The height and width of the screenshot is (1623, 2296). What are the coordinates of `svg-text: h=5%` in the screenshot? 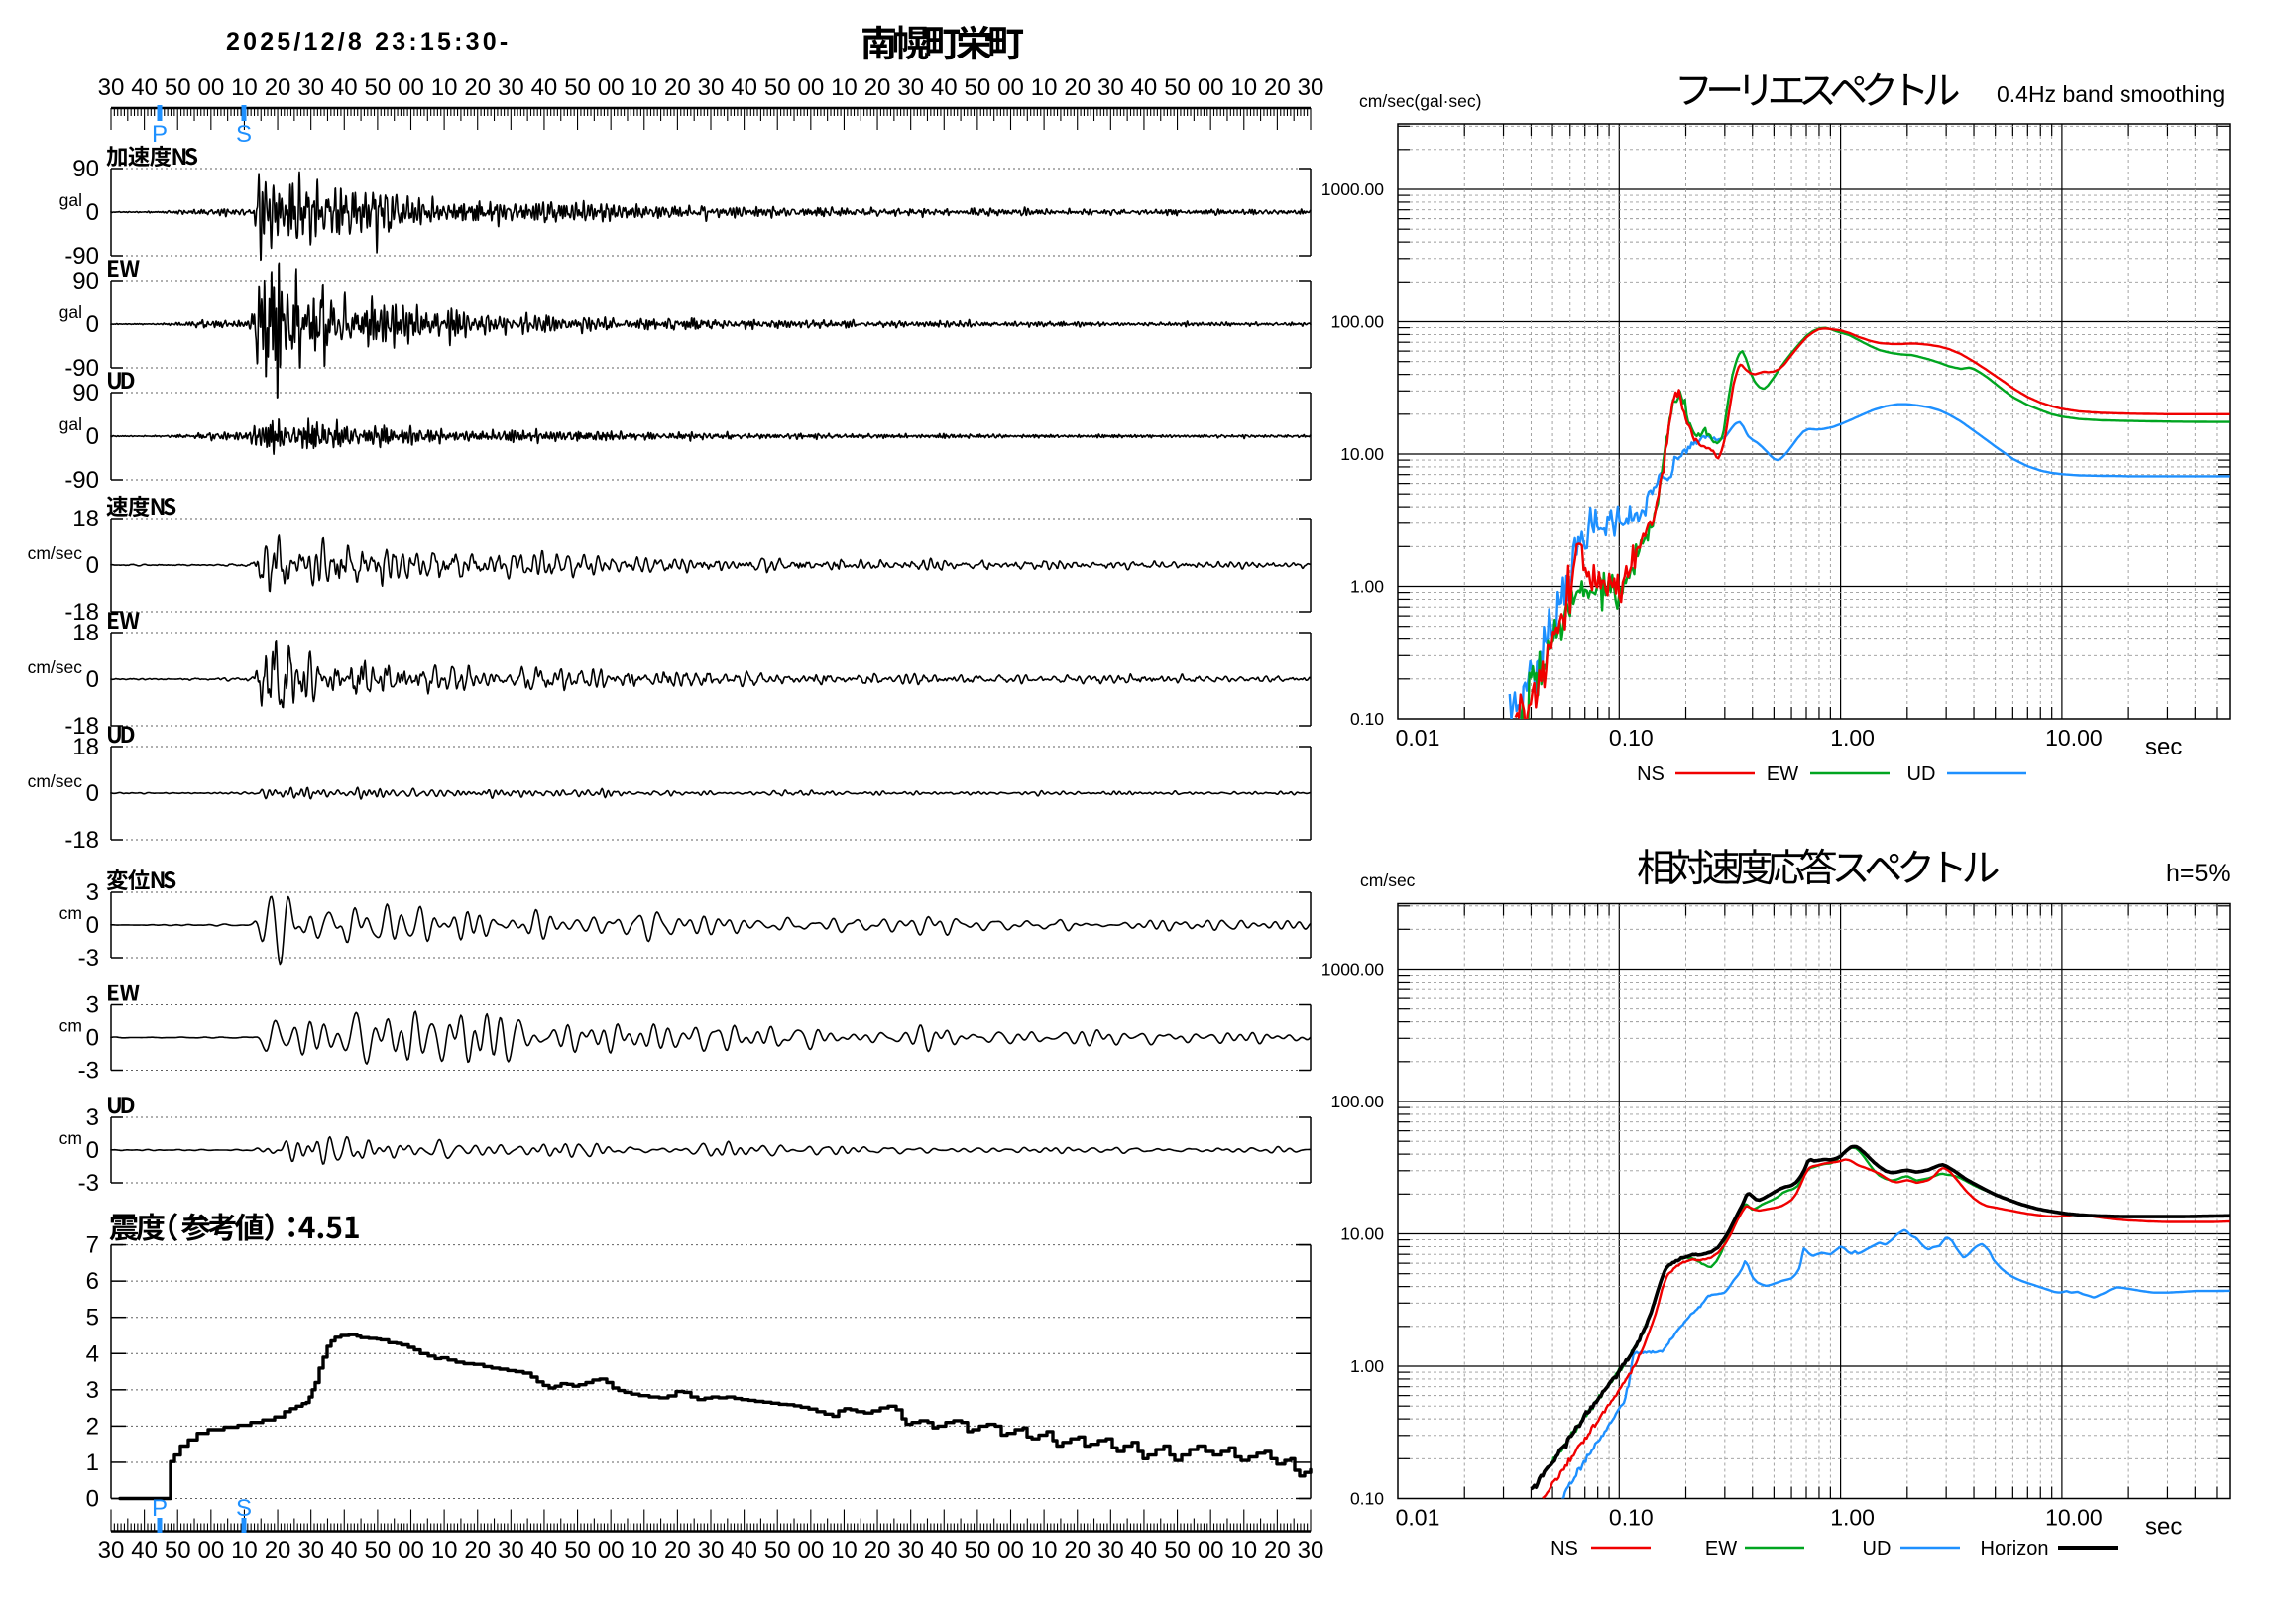 It's located at (2198, 873).